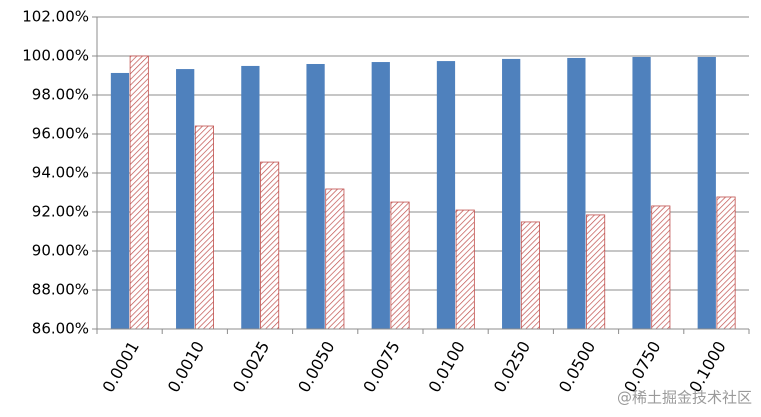  What do you see at coordinates (186, 367) in the screenshot?
I see `x-tick-label: 0.0010` at bounding box center [186, 367].